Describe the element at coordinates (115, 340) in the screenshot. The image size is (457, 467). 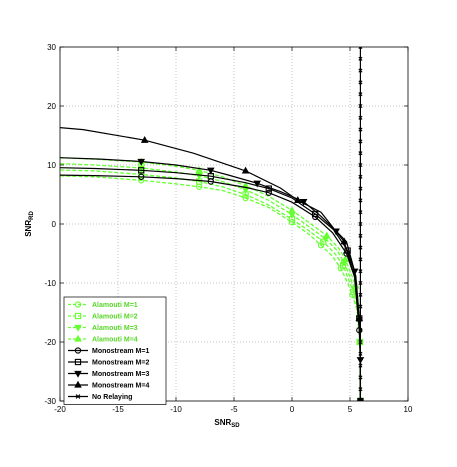
I see `legend-label: Alamouti M=4` at that location.